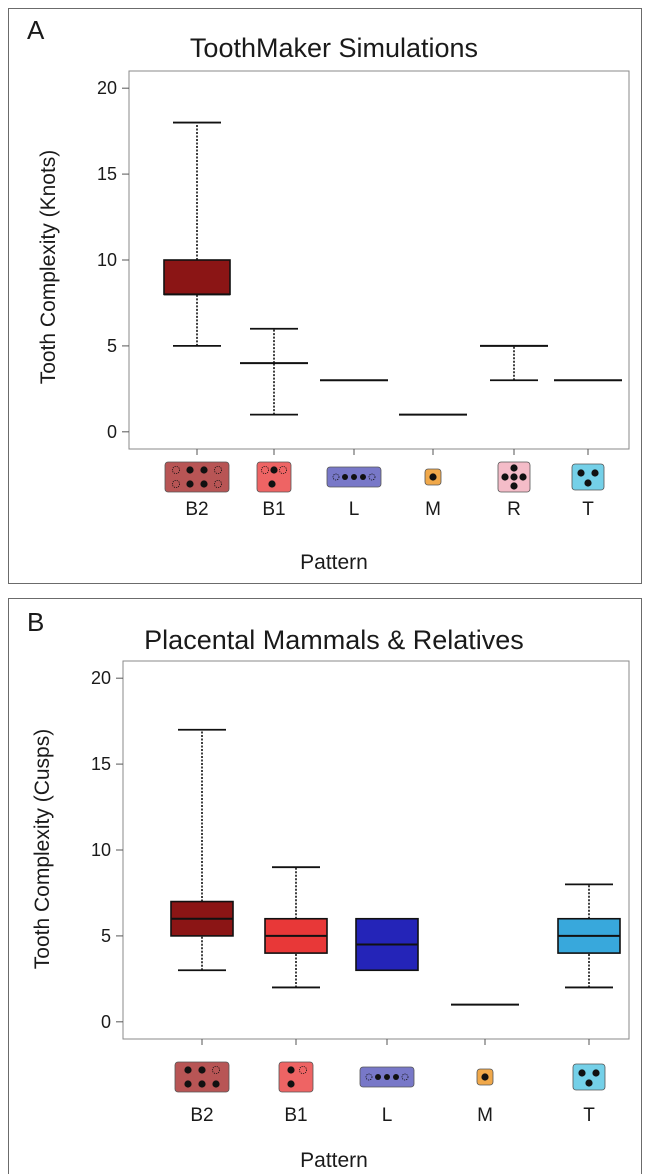 This screenshot has width=650, height=1176. I want to click on x-tick-label: T, so click(588, 509).